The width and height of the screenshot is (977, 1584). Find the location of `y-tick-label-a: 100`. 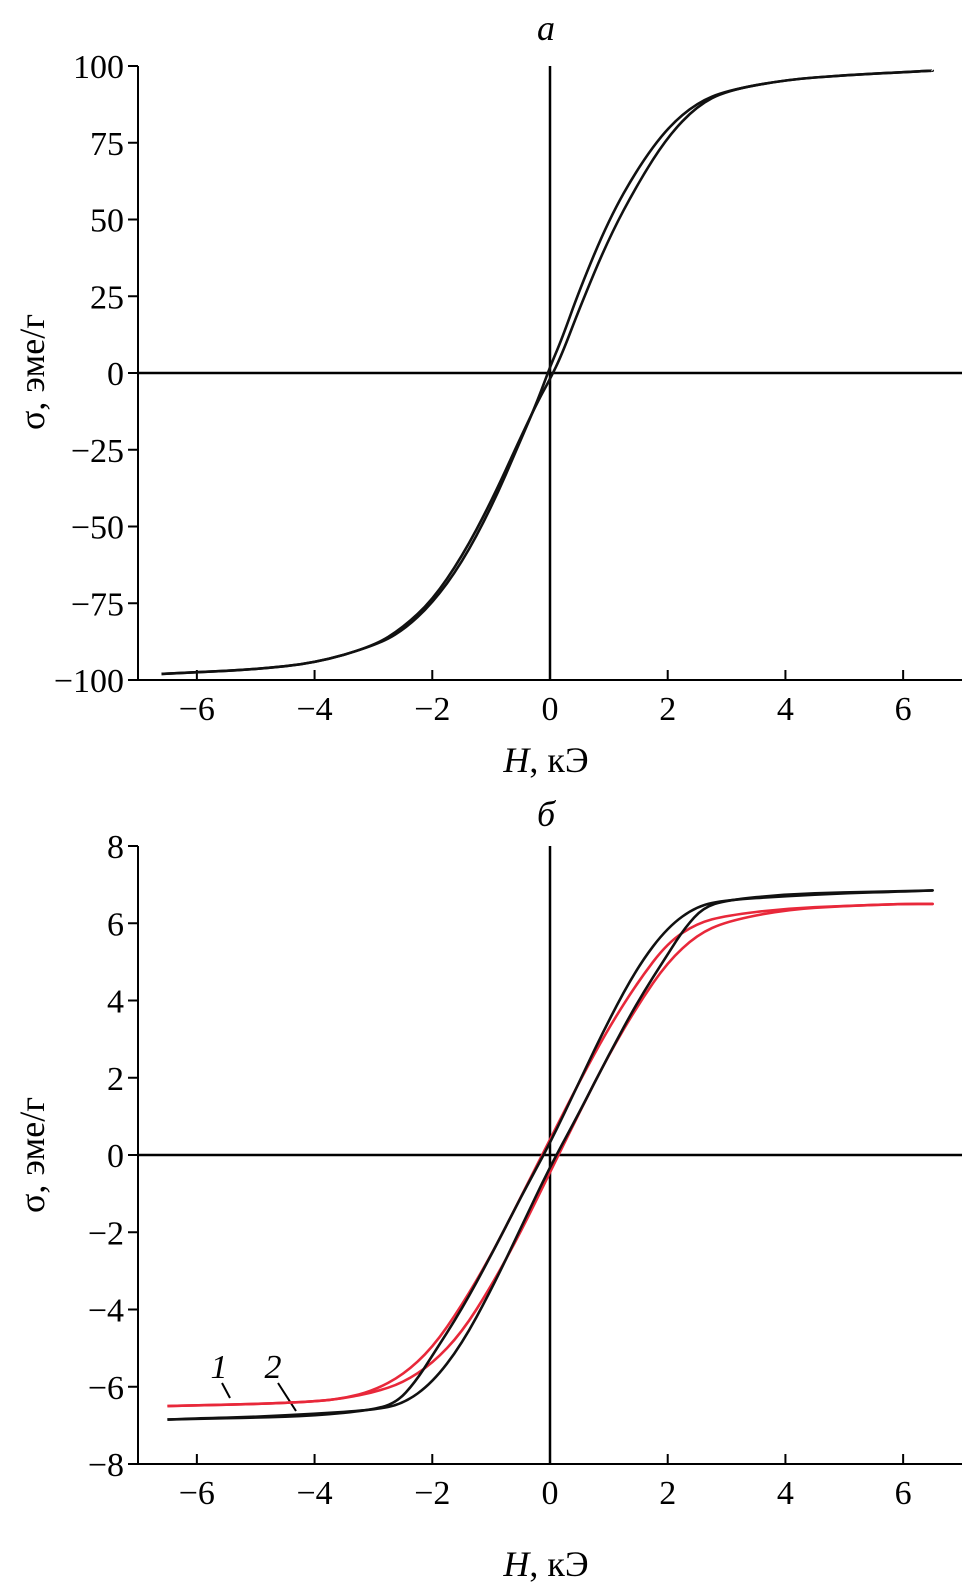

y-tick-label-a: 100 is located at coordinates (98, 67).